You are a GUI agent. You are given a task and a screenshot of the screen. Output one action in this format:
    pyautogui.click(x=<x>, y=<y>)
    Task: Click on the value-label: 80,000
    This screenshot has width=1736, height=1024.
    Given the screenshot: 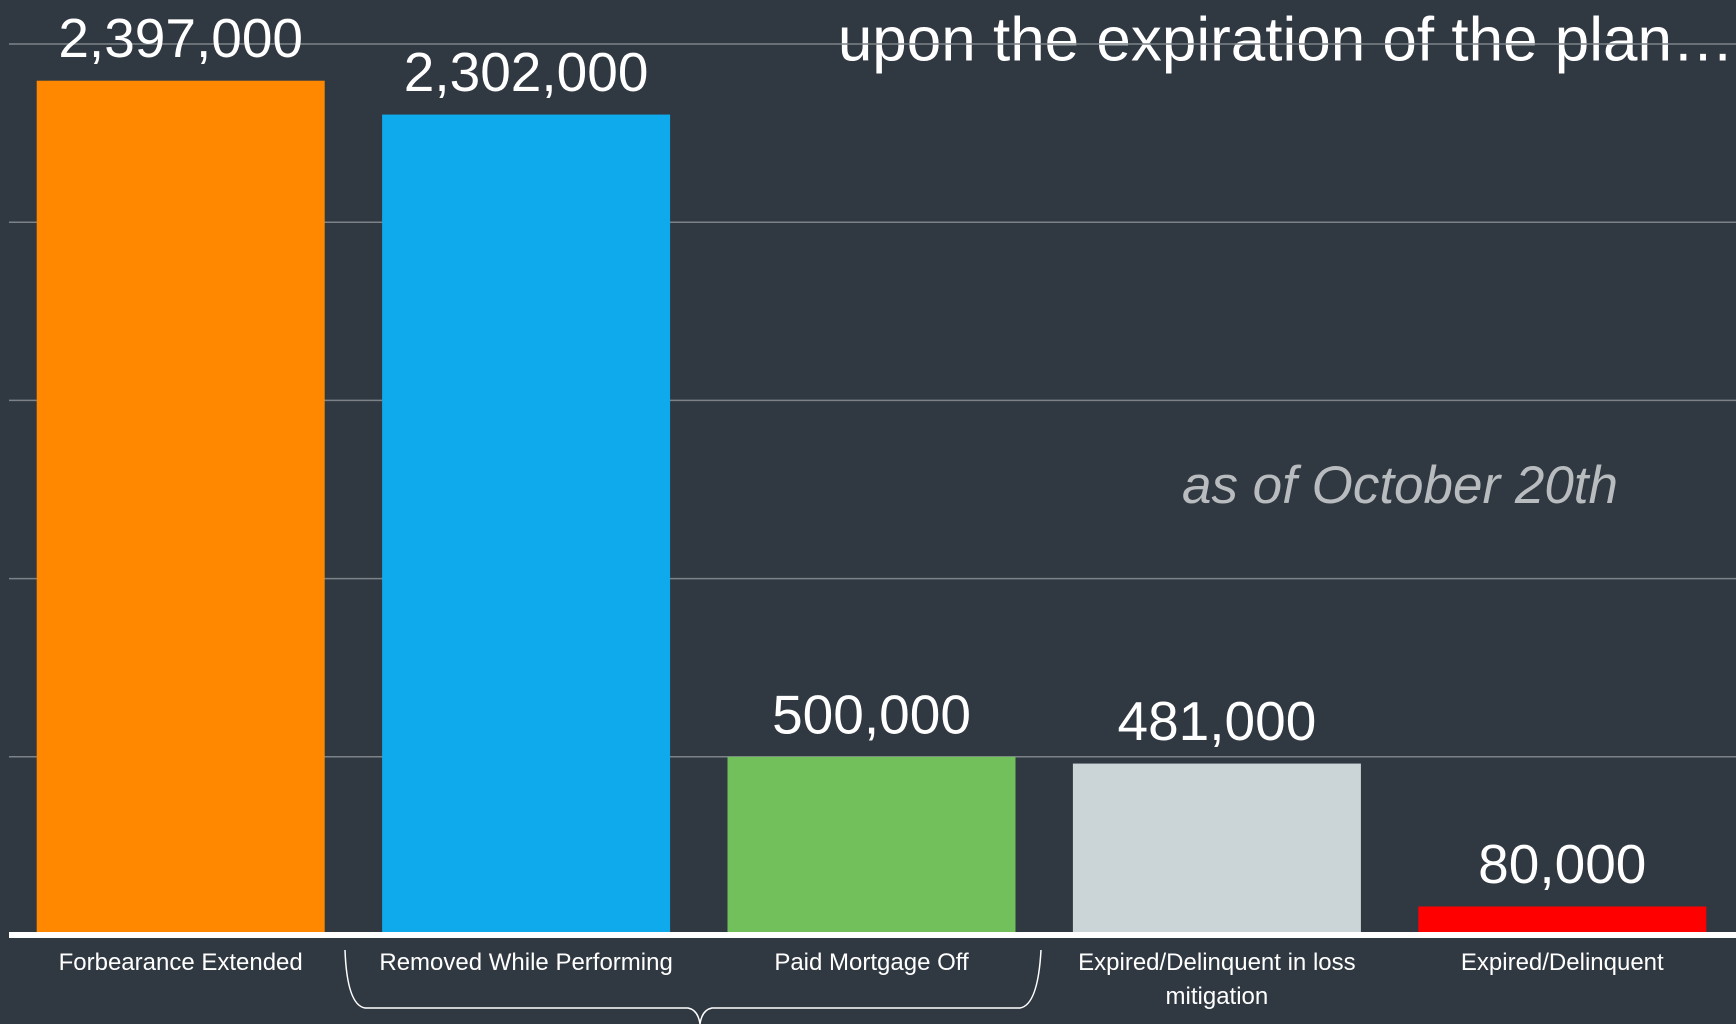 What is the action you would take?
    pyautogui.click(x=1562, y=864)
    